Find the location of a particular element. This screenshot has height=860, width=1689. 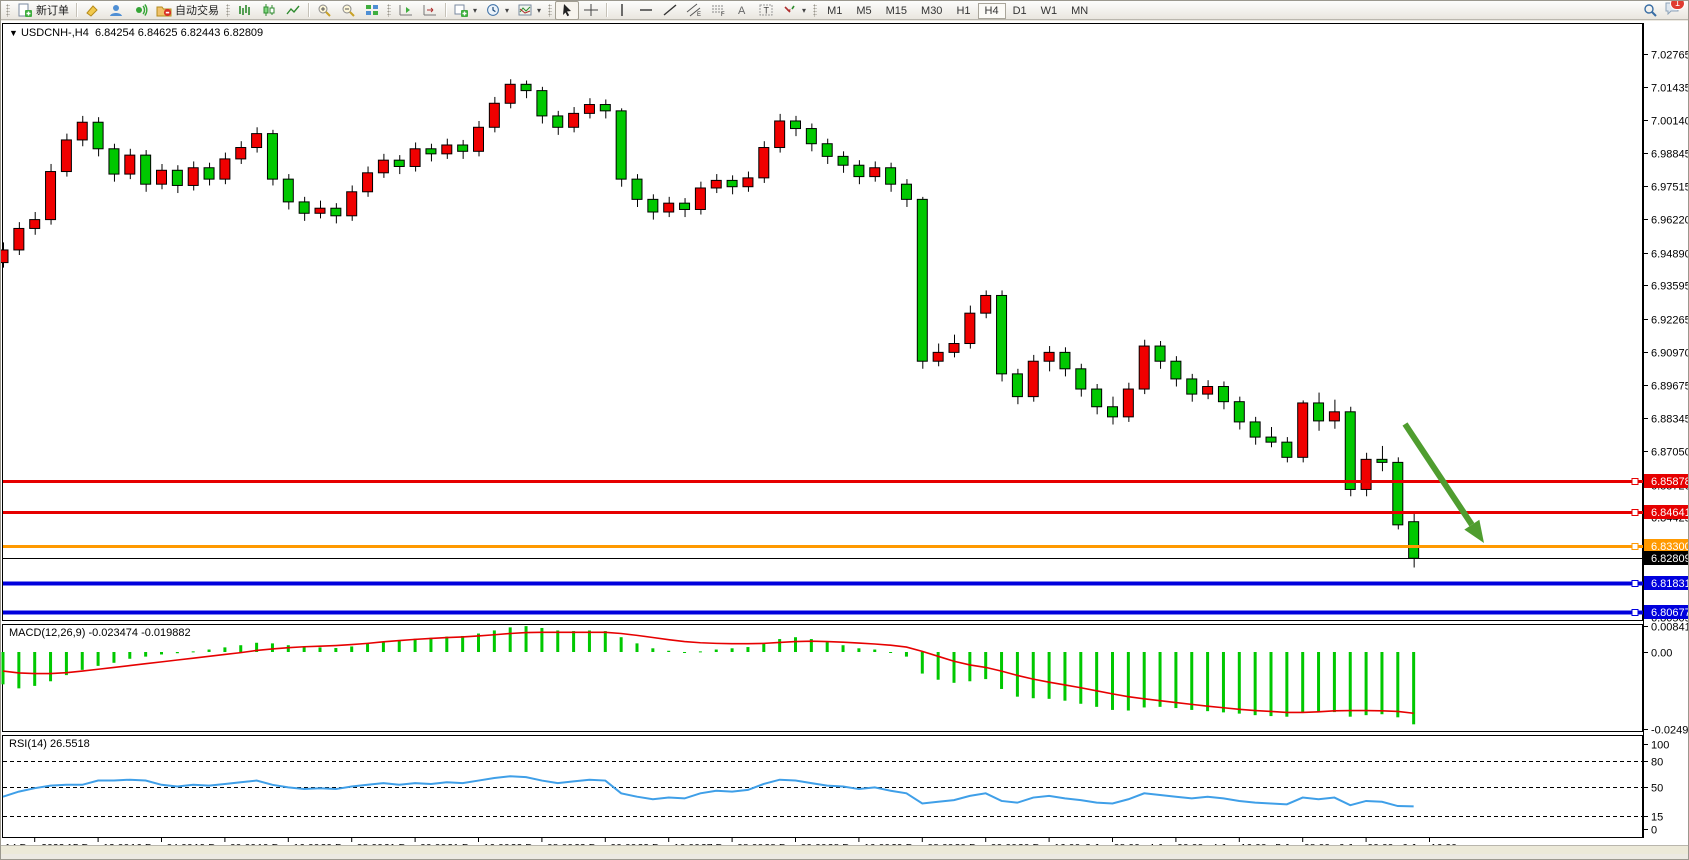

equidistant-channel-icon: E is located at coordinates (693, 10).